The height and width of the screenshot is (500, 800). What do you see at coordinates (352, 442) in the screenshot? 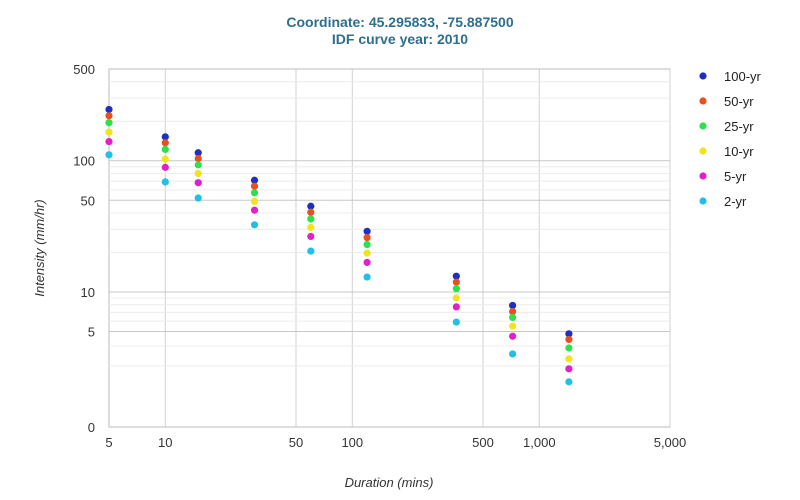
I see `x-tick-label: 100` at bounding box center [352, 442].